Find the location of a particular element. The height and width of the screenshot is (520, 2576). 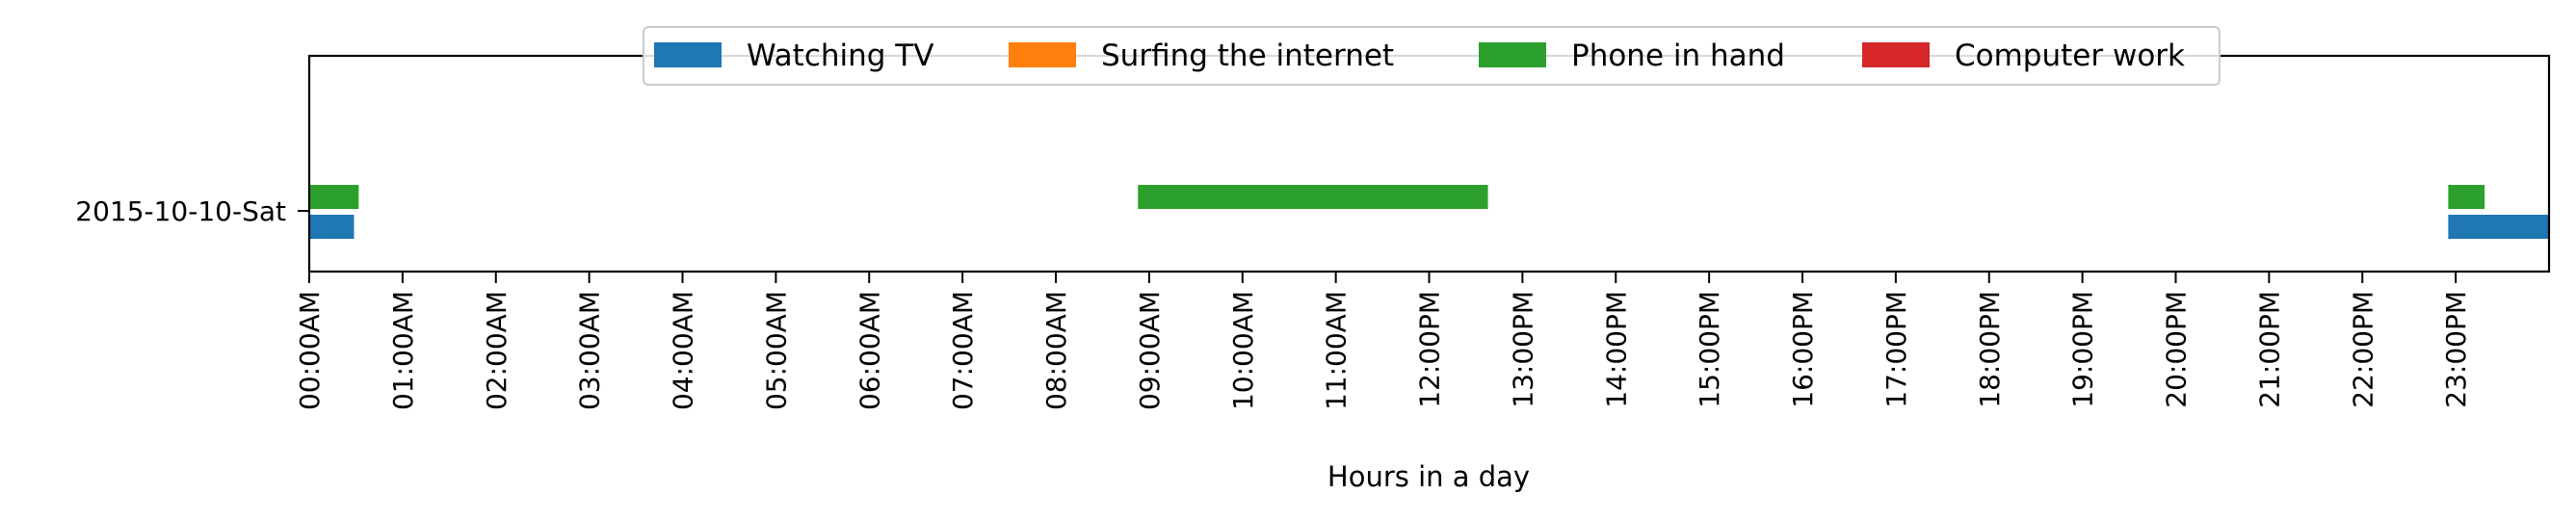

y-tick-label: 2015-10-10-Sat is located at coordinates (180, 211).